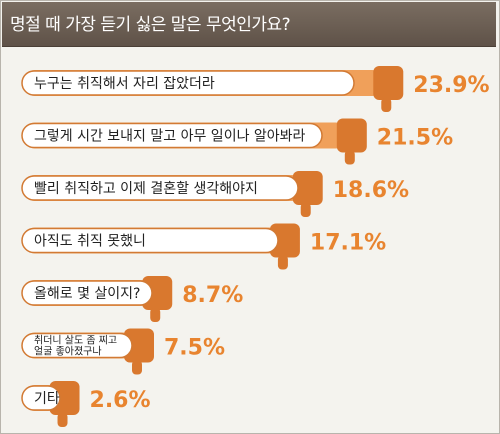 The image size is (500, 434). What do you see at coordinates (120, 400) in the screenshot?
I see `value-label: 2.6%` at bounding box center [120, 400].